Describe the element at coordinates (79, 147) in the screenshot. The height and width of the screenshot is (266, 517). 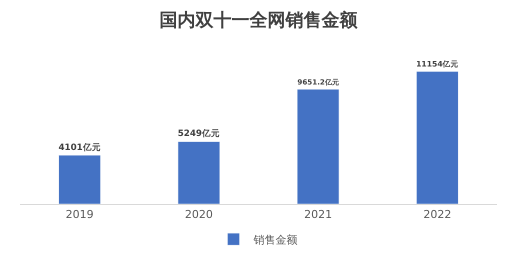
I see `data-label: 4101亿元` at that location.